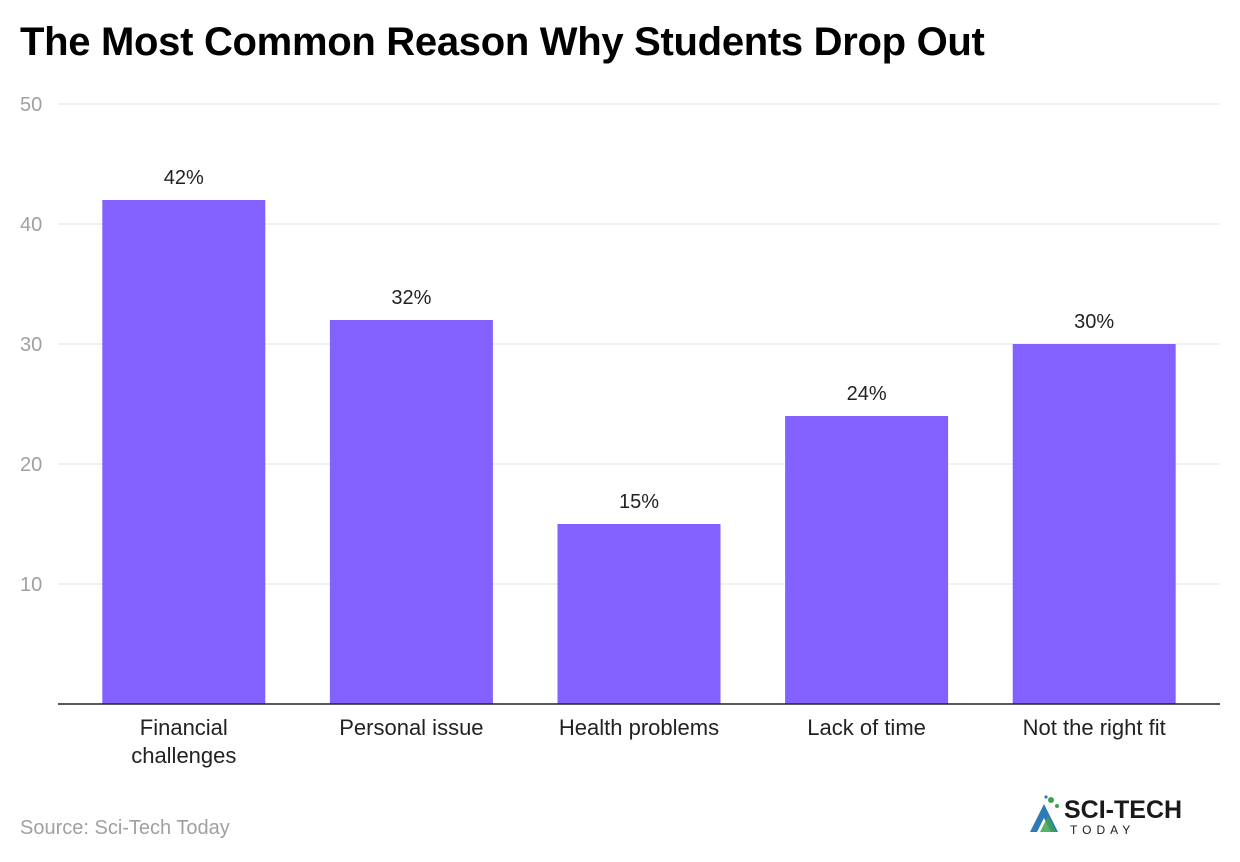 The width and height of the screenshot is (1240, 862). What do you see at coordinates (125, 828) in the screenshot?
I see `source-note: Source: Sci-Tech Today` at bounding box center [125, 828].